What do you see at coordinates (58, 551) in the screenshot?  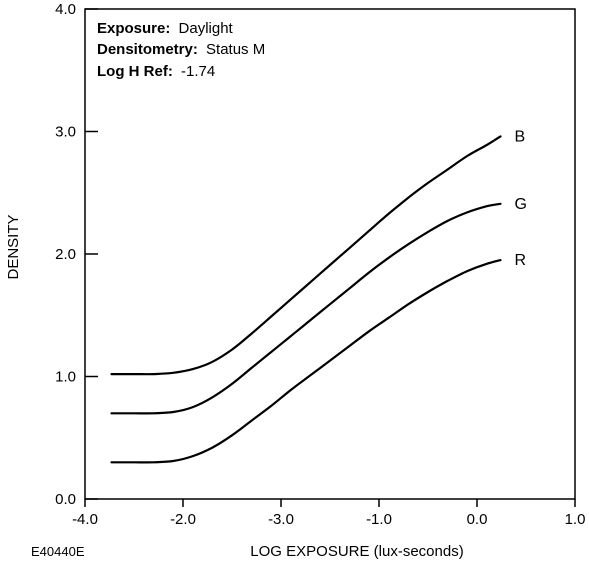 I see `figure-code: E40440E` at bounding box center [58, 551].